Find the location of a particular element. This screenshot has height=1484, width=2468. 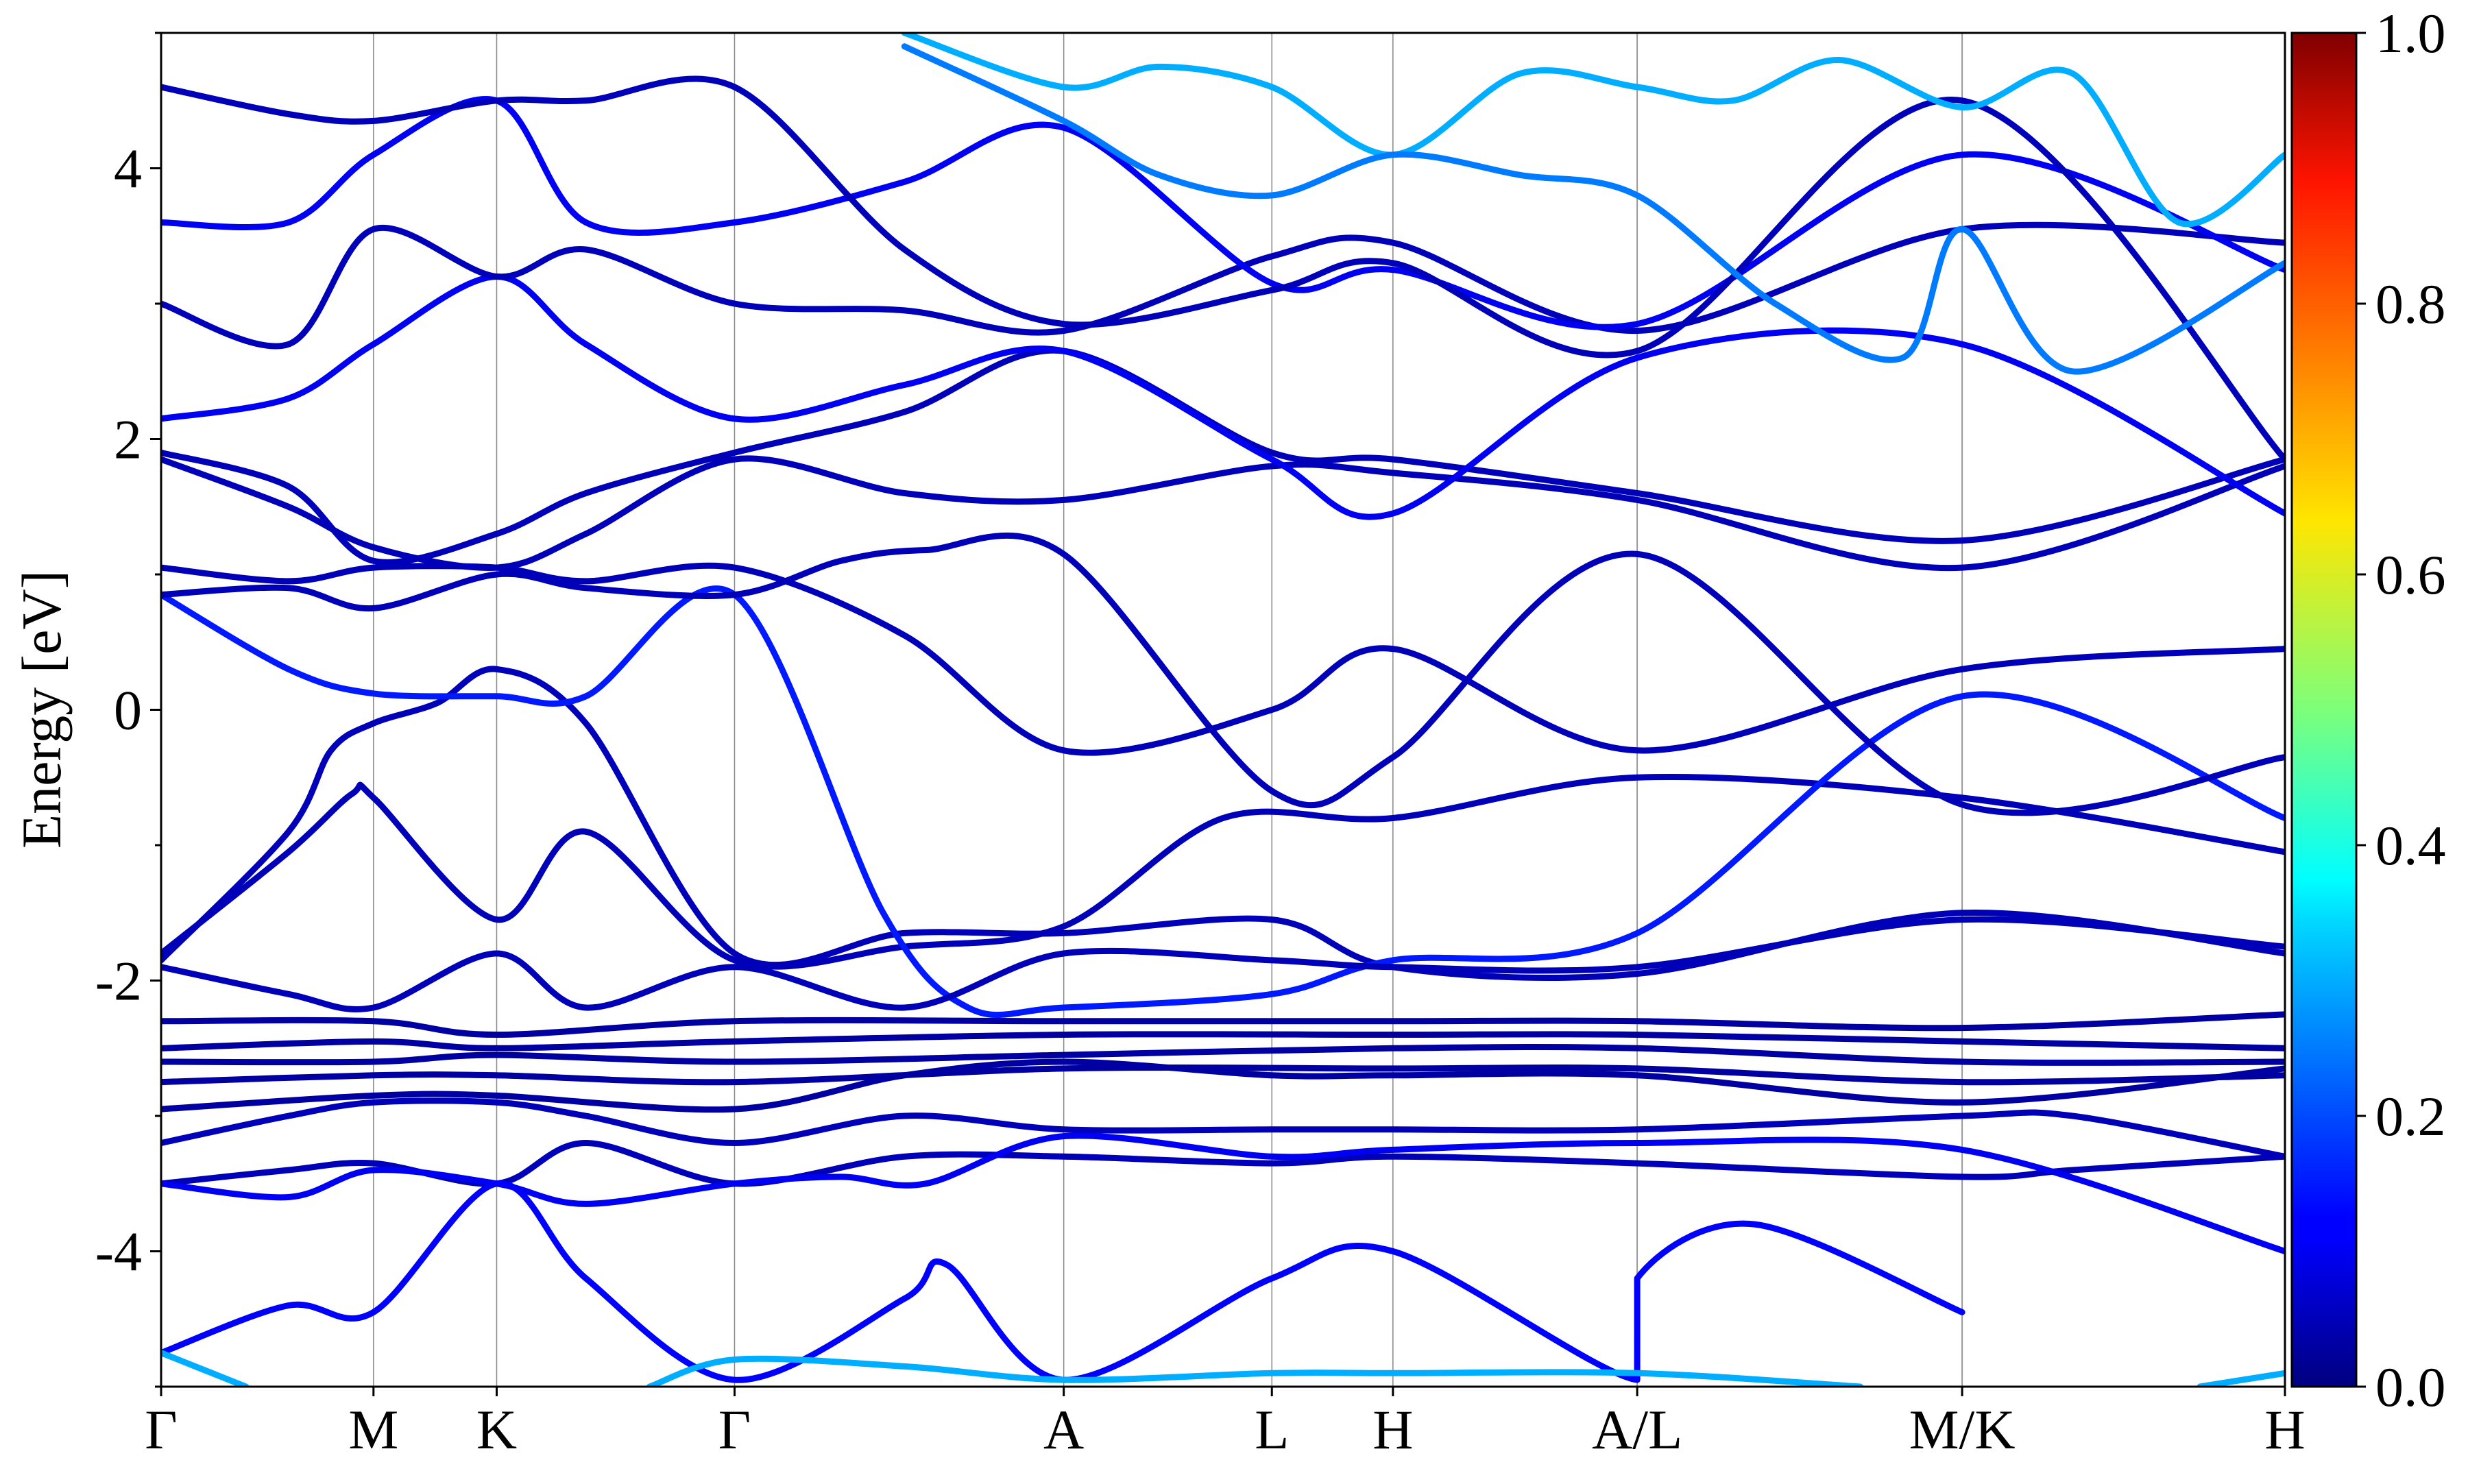

x-tick-label: L is located at coordinates (1272, 1429).